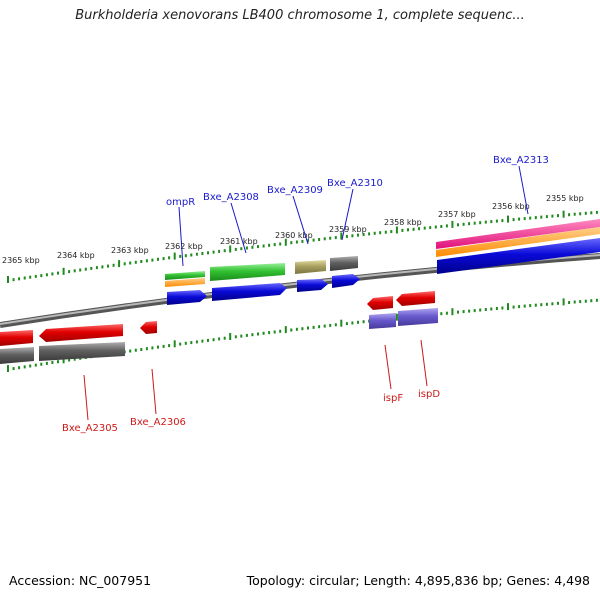 This screenshot has height=600, width=600. Describe the element at coordinates (90, 428) in the screenshot. I see `gene-label-Bxe_A2305: Bxe_A2305` at that location.